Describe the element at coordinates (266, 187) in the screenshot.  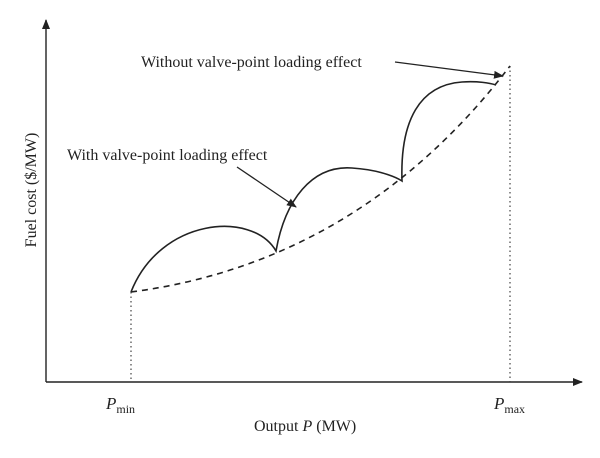
I see `with-effect-pointer` at that location.